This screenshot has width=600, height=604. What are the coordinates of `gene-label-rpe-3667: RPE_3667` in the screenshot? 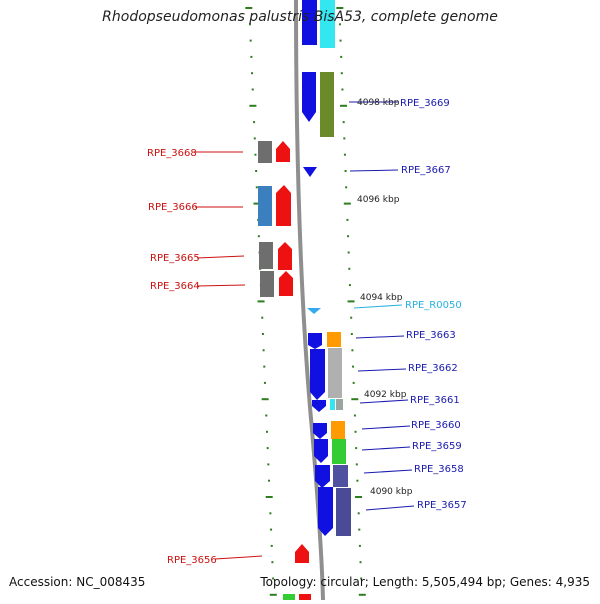 It's located at (426, 170).